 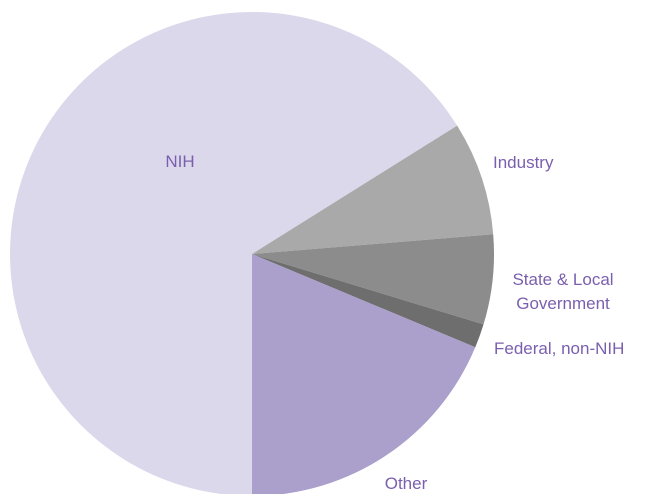 I want to click on slice-label: Industry, so click(x=523, y=162).